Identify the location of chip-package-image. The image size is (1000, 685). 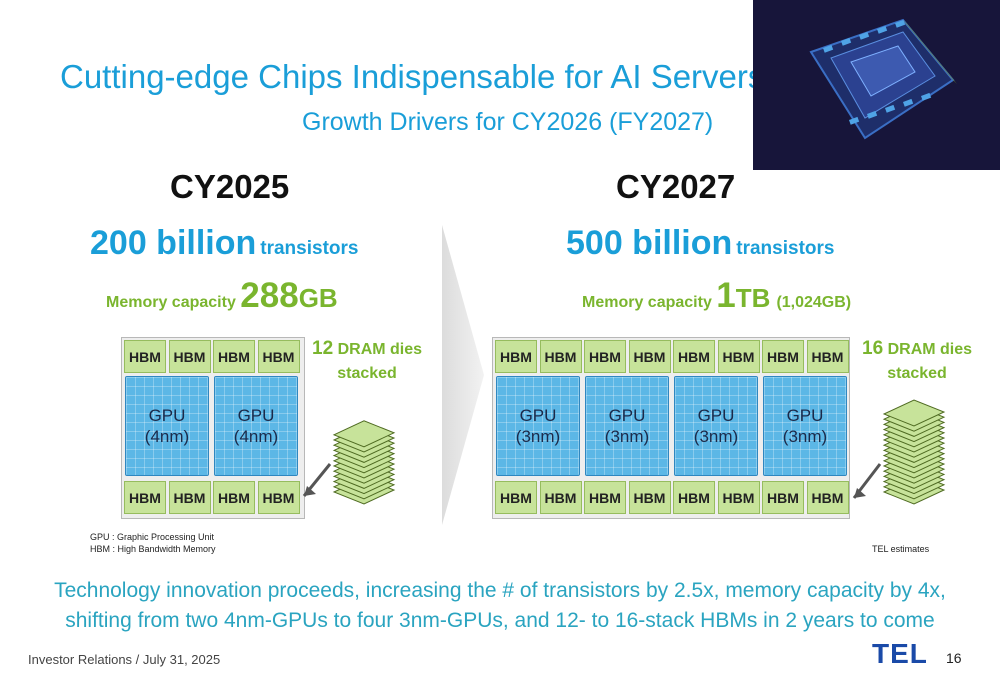
(876, 85).